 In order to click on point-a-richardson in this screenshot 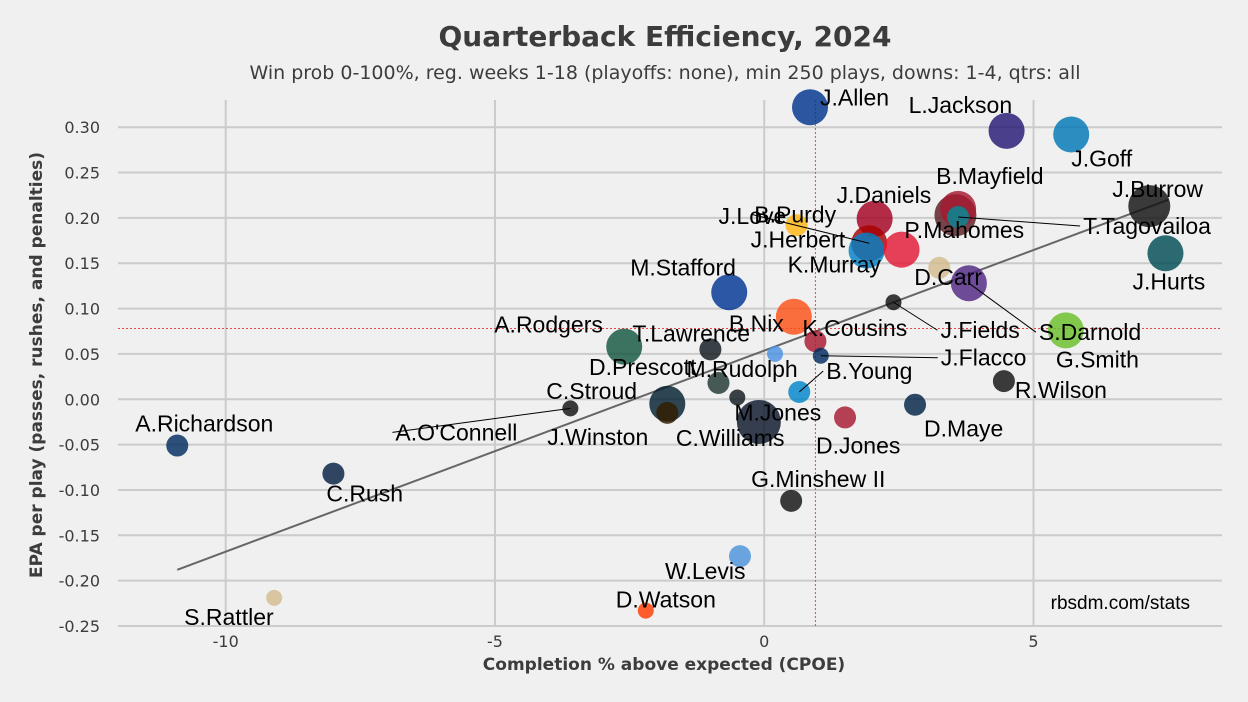, I will do `click(177, 445)`.